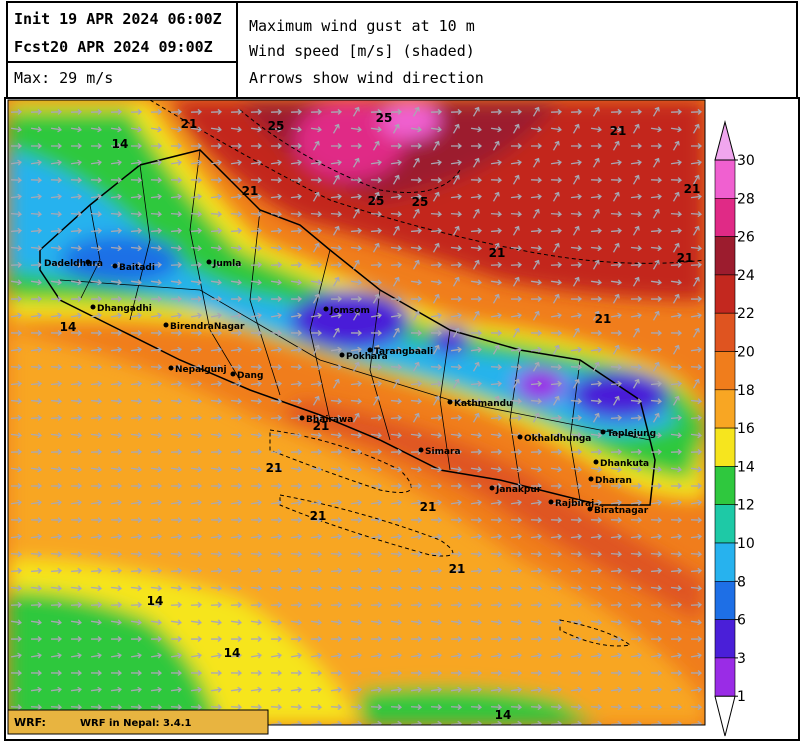  What do you see at coordinates (746, 161) in the screenshot?
I see `colorbar-label: 30` at bounding box center [746, 161].